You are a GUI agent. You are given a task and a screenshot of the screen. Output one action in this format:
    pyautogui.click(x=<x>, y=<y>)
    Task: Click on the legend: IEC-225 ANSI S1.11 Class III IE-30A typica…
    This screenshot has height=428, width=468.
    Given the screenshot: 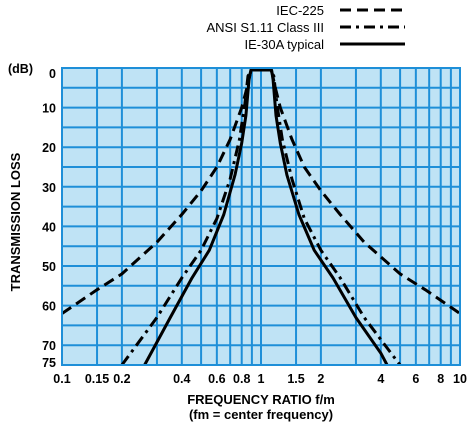 What is the action you would take?
    pyautogui.click(x=305, y=27)
    